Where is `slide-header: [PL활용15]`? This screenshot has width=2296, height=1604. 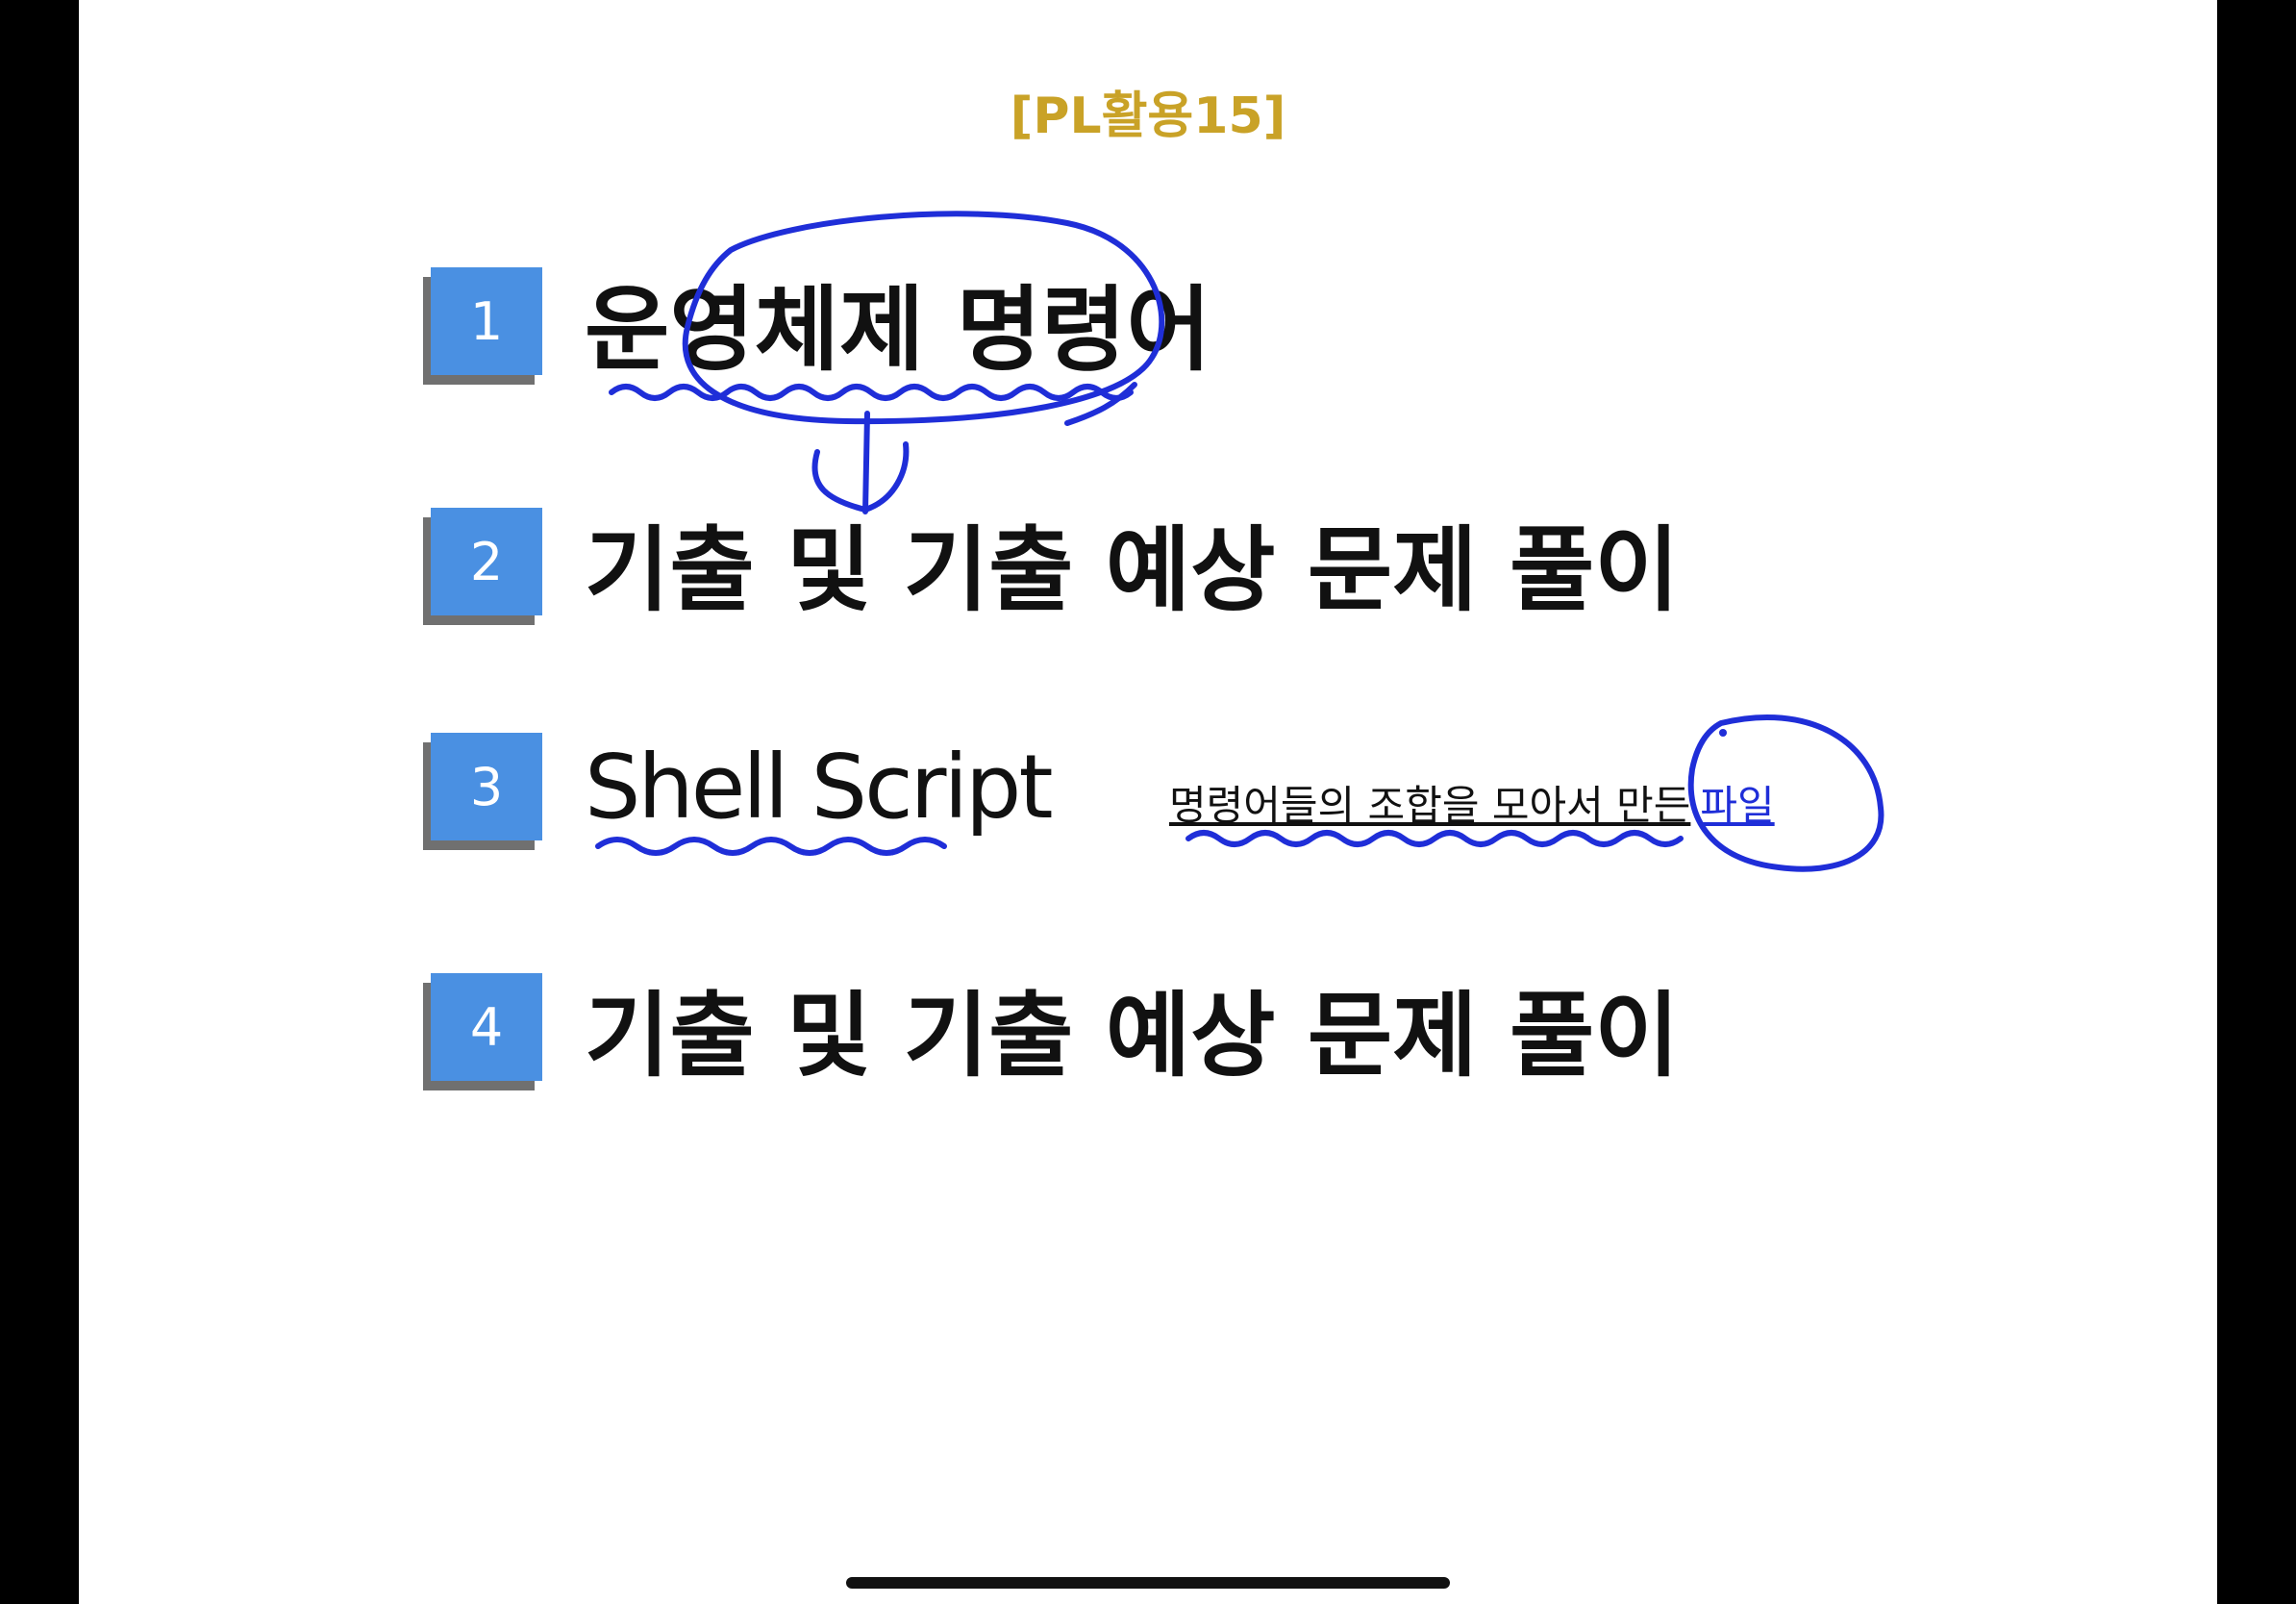 slide-header: [PL활용15] is located at coordinates (1148, 116).